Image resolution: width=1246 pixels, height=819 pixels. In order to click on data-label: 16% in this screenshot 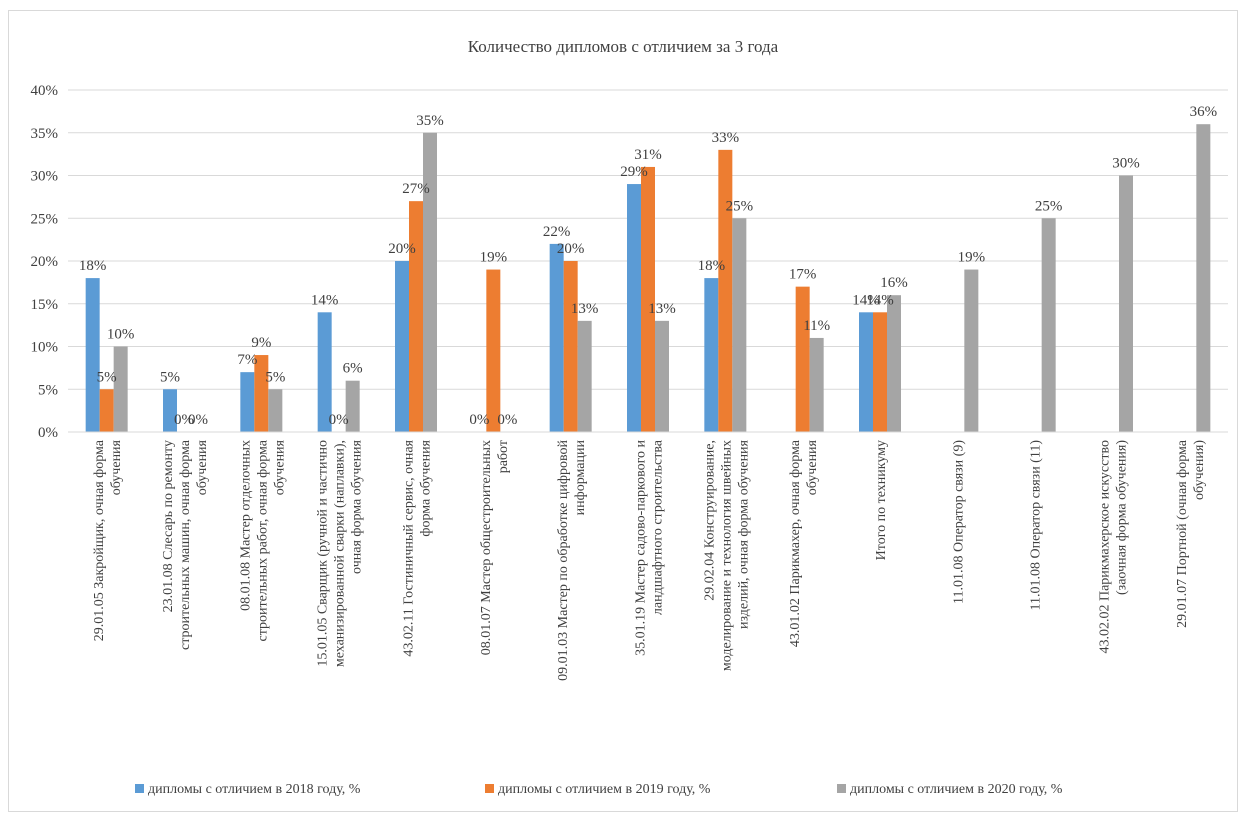, I will do `click(894, 283)`.